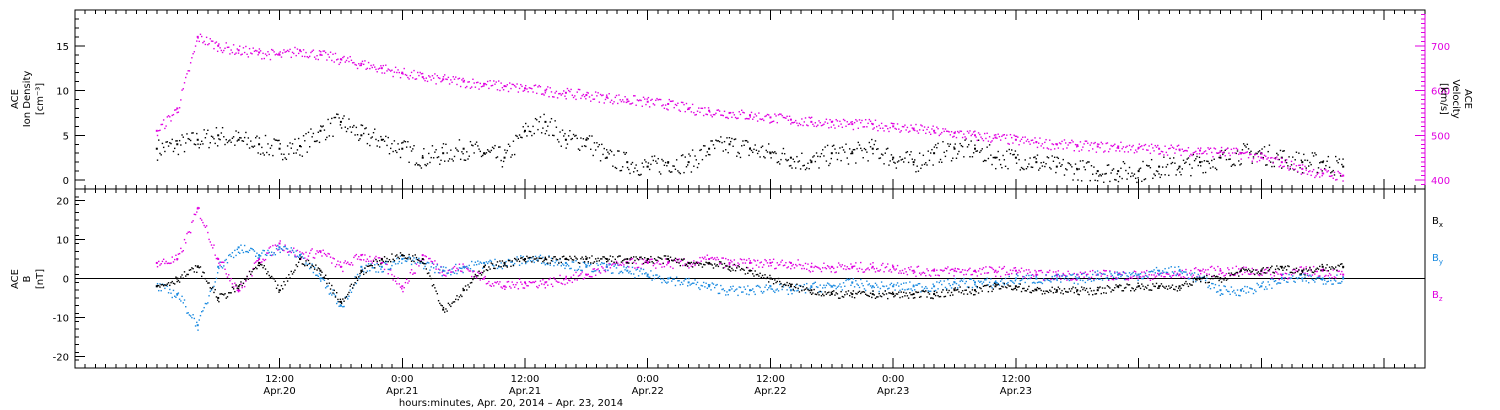  I want to click on density-point, so click(790, 157).